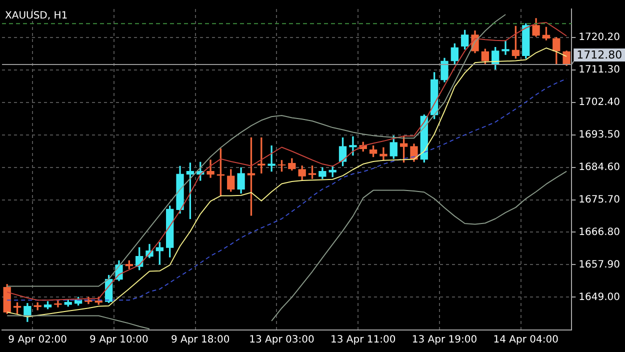 The image size is (625, 352). Describe the element at coordinates (599, 134) in the screenshot. I see `y-tick-label: 1693.50` at that location.